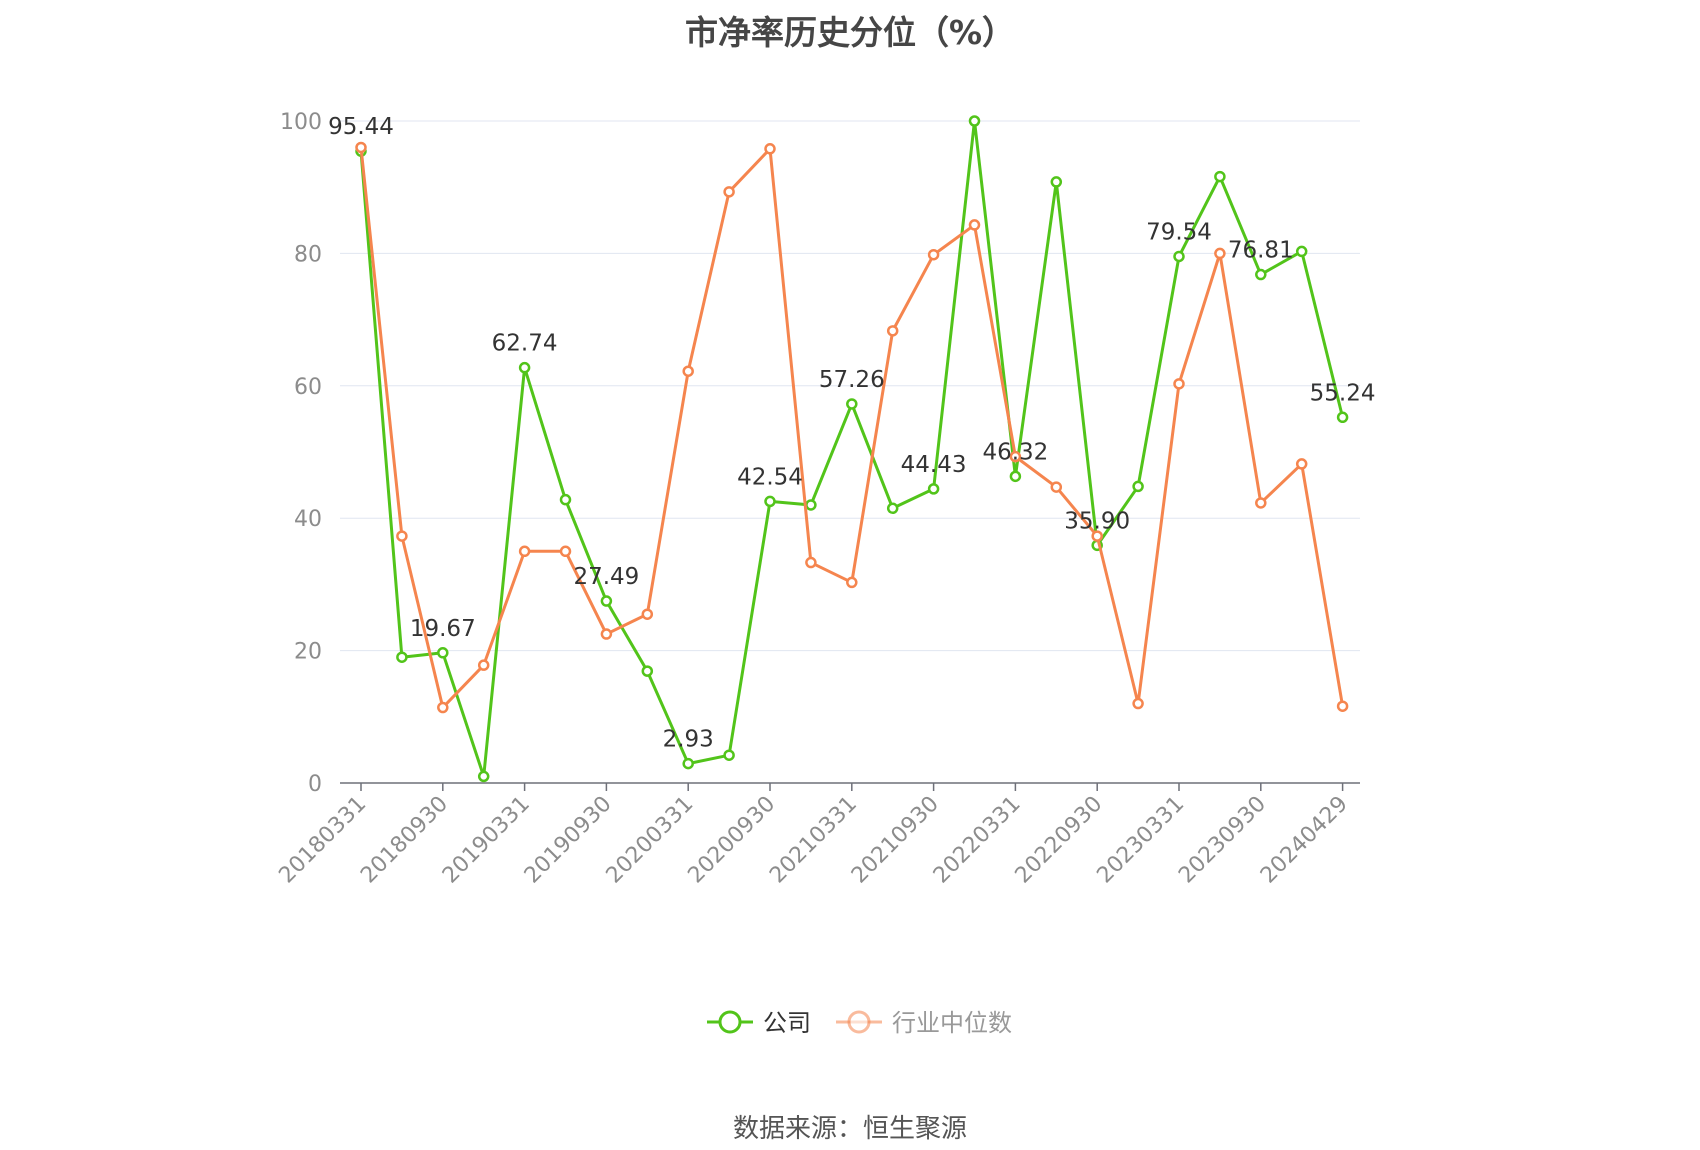 The width and height of the screenshot is (1700, 1150). I want to click on legend-label: 行业中位数, so click(952, 1023).